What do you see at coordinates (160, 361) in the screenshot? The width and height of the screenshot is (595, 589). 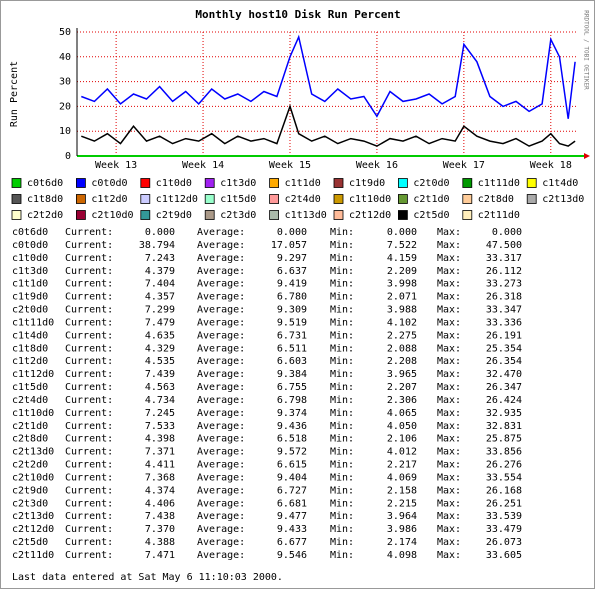 I see `stat-value: 4.535` at bounding box center [160, 361].